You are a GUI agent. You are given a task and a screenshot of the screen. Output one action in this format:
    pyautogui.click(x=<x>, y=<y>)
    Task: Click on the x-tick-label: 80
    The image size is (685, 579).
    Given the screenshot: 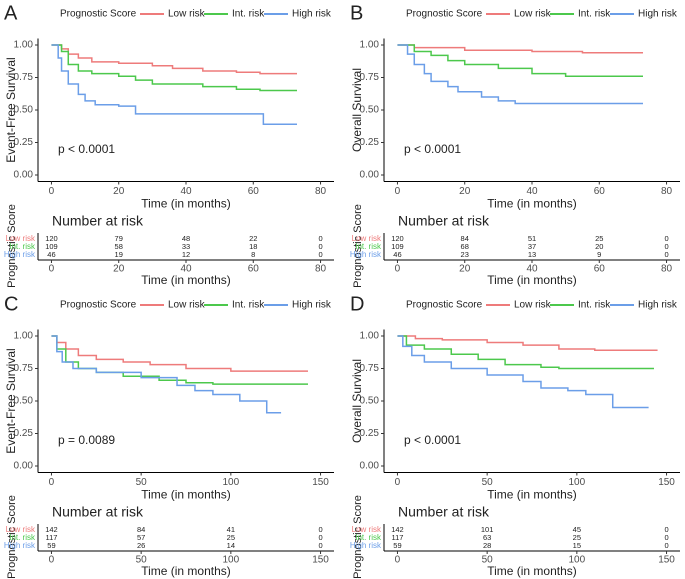 What is the action you would take?
    pyautogui.click(x=321, y=191)
    